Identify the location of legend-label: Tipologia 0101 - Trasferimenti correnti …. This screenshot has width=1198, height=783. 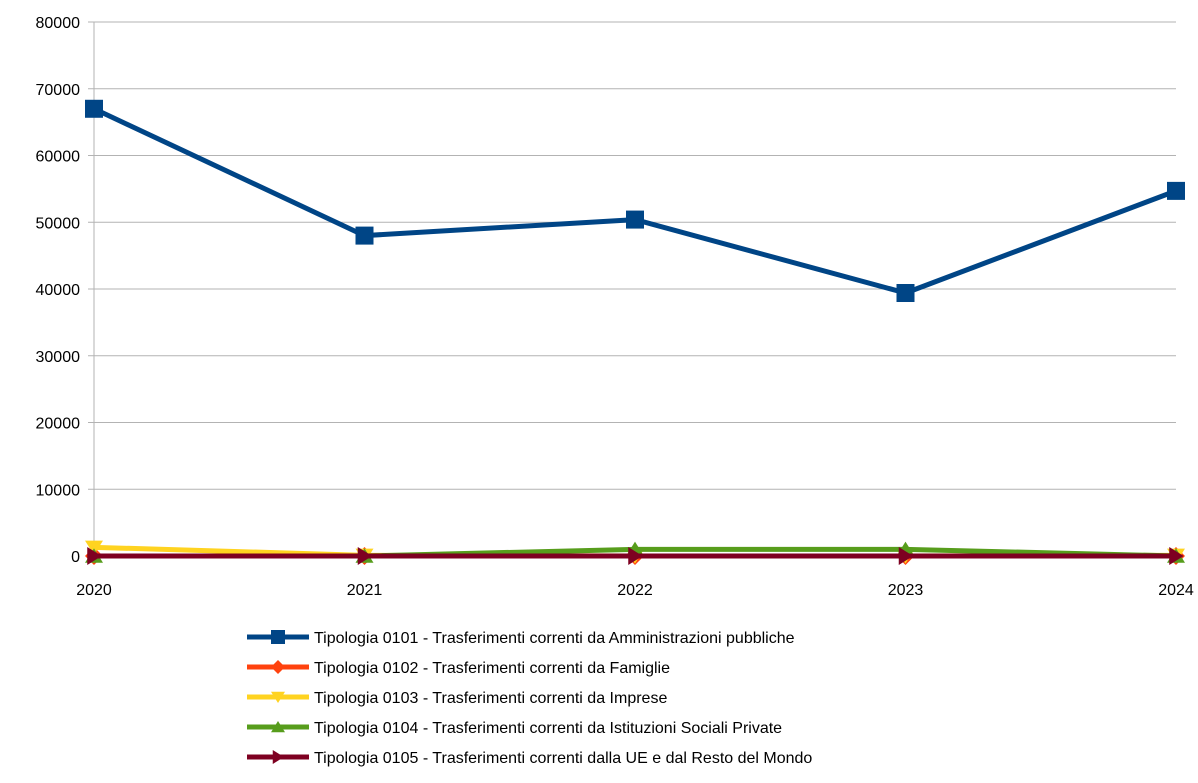
(554, 638).